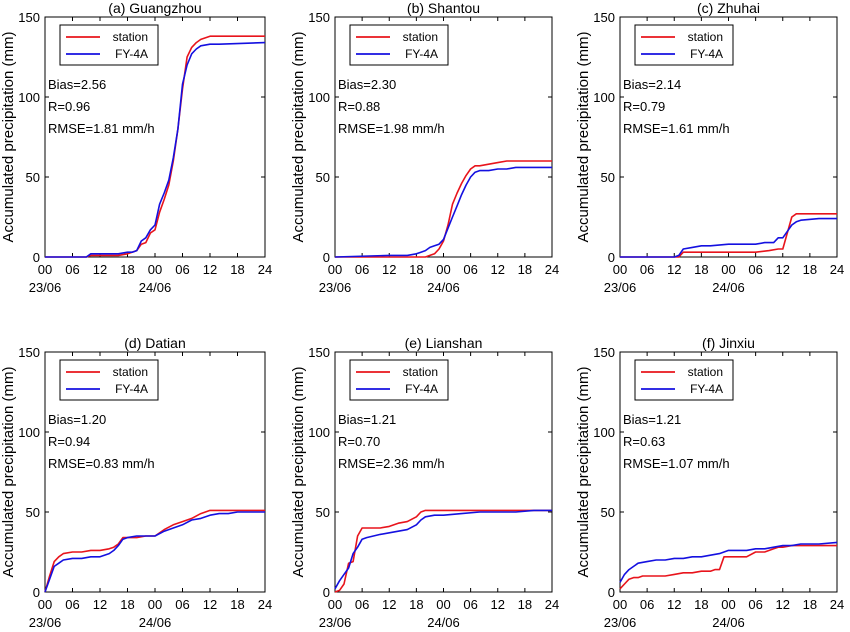 This screenshot has width=850, height=632. I want to click on stats-text: R=0.63, so click(644, 441).